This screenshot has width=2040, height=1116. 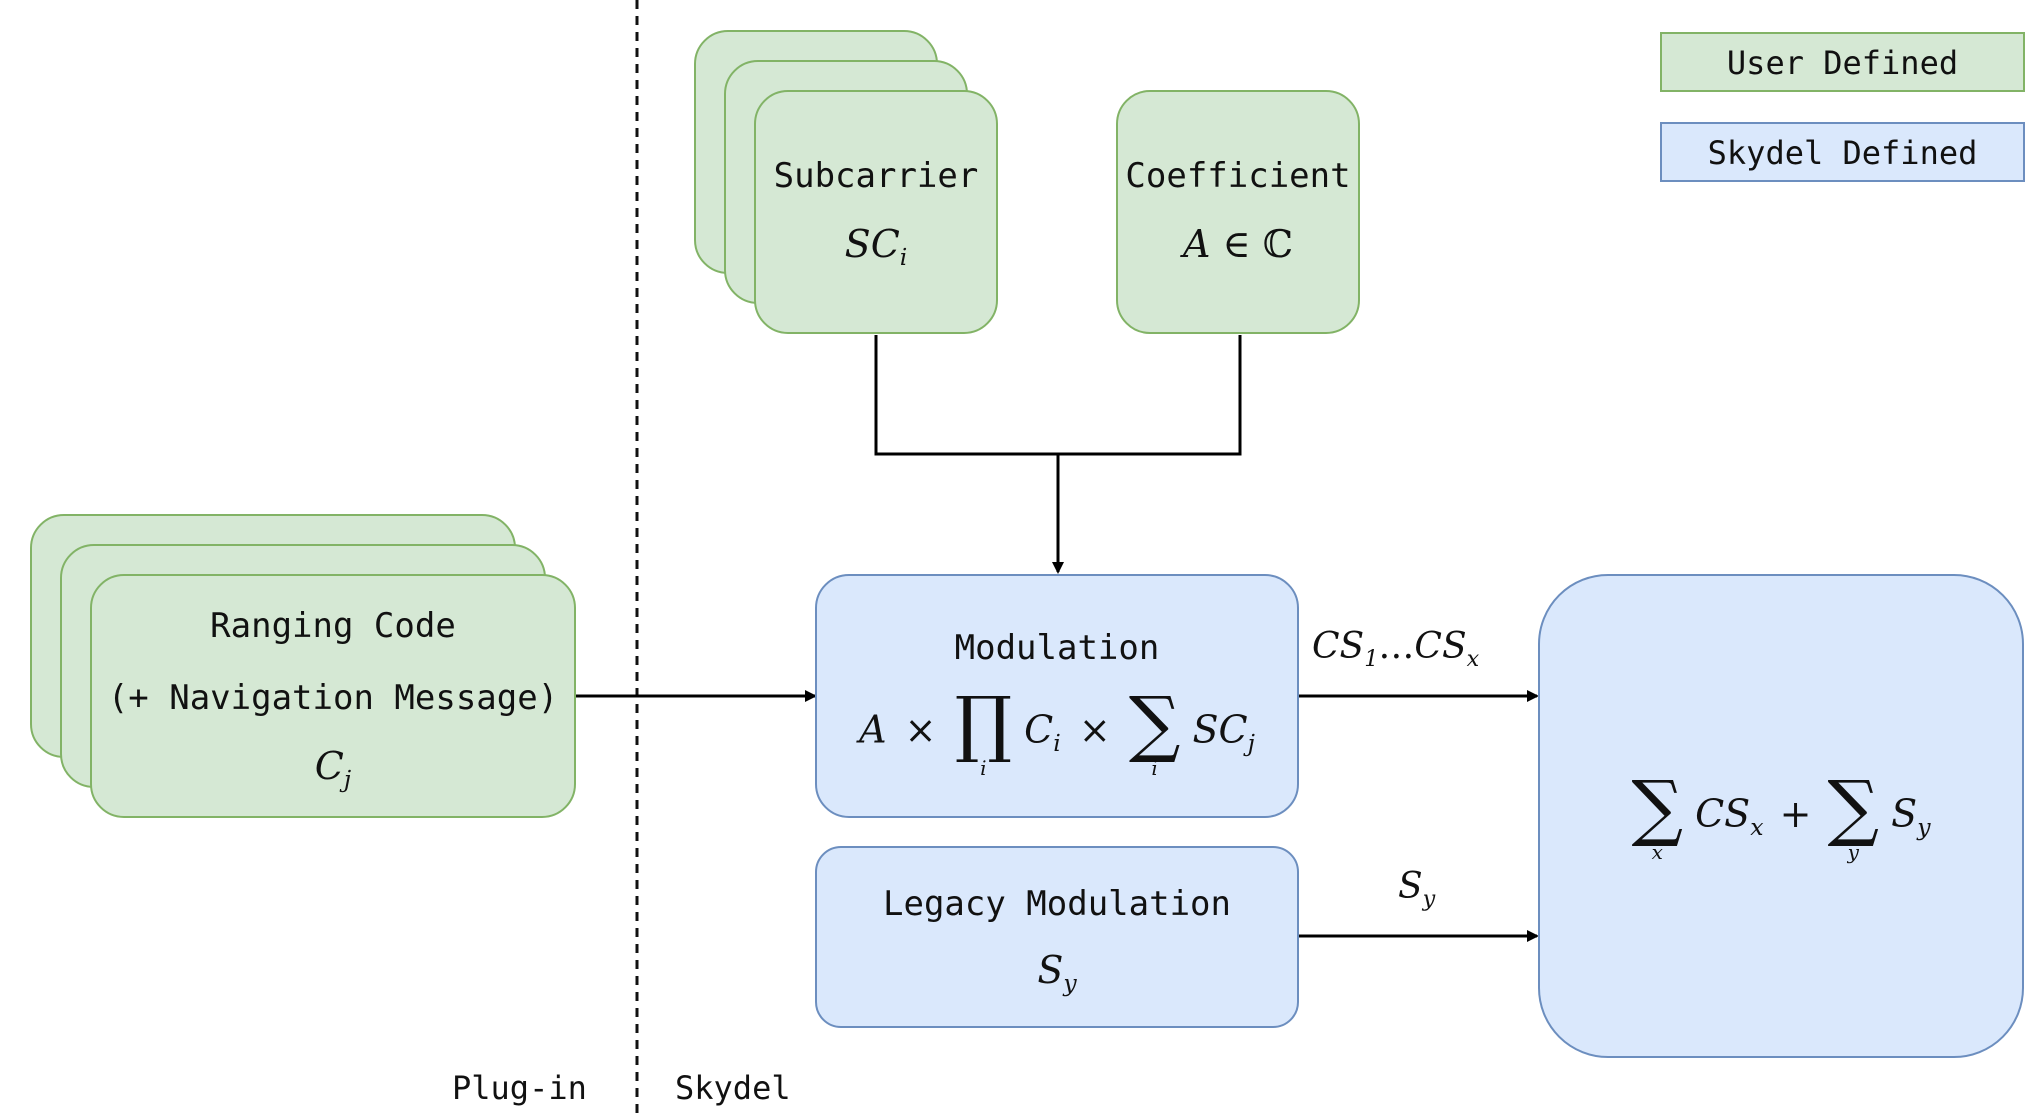 What do you see at coordinates (1417, 889) in the screenshot?
I see `legacy-output-label: Sy` at bounding box center [1417, 889].